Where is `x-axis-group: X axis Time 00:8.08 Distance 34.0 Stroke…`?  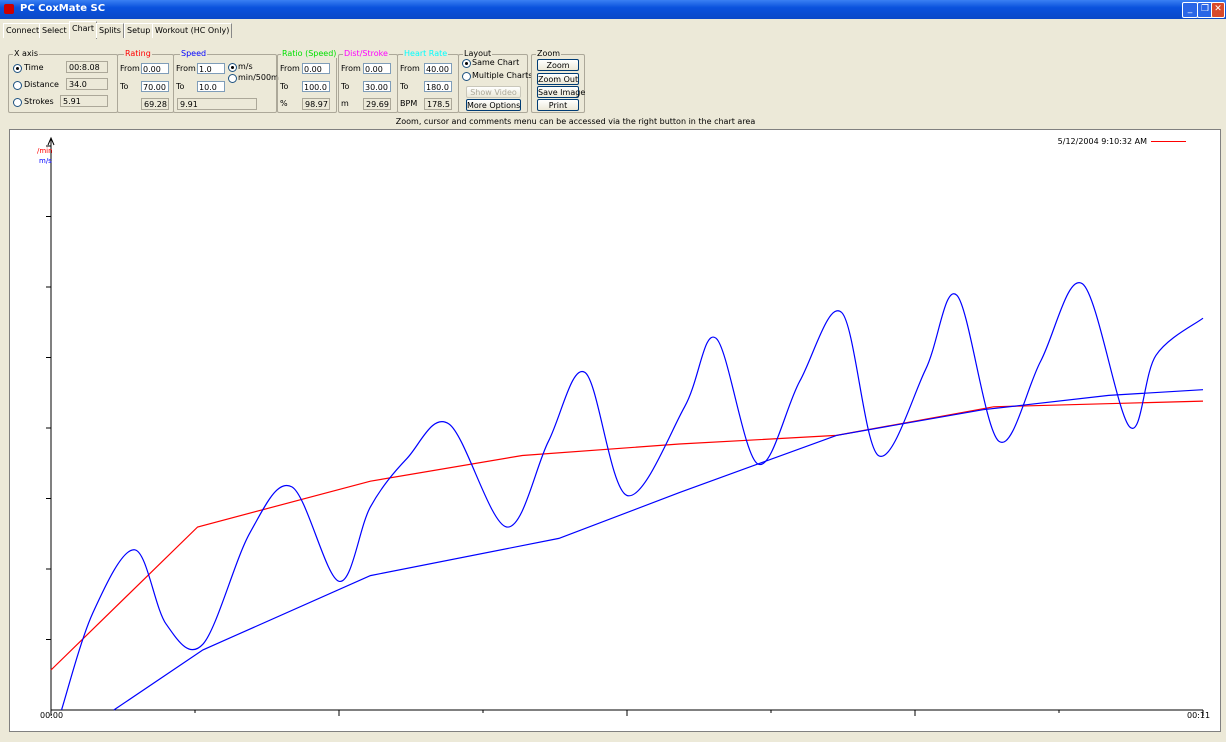
x-axis-group: X axis Time 00:8.08 Distance 34.0 Stroke… is located at coordinates (63, 81).